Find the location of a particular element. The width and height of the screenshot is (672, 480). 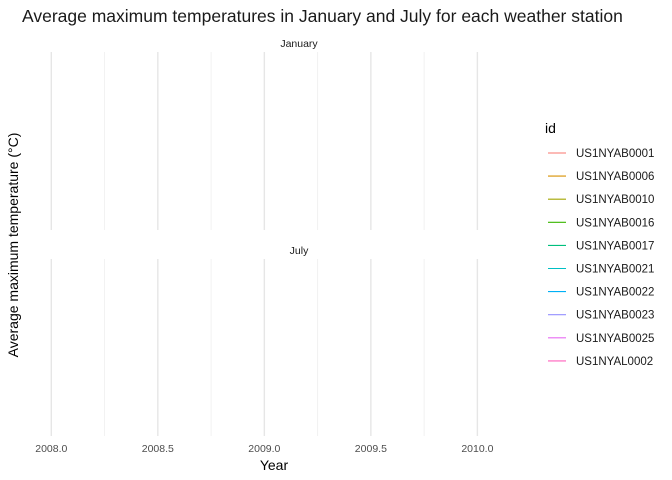

legend-item: US1NYAB0001 is located at coordinates (601, 154).